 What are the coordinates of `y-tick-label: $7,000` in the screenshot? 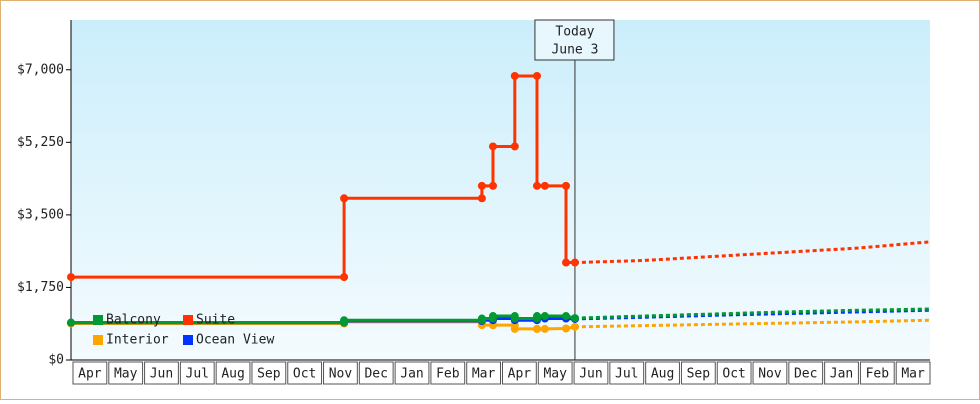 It's located at (40, 69).